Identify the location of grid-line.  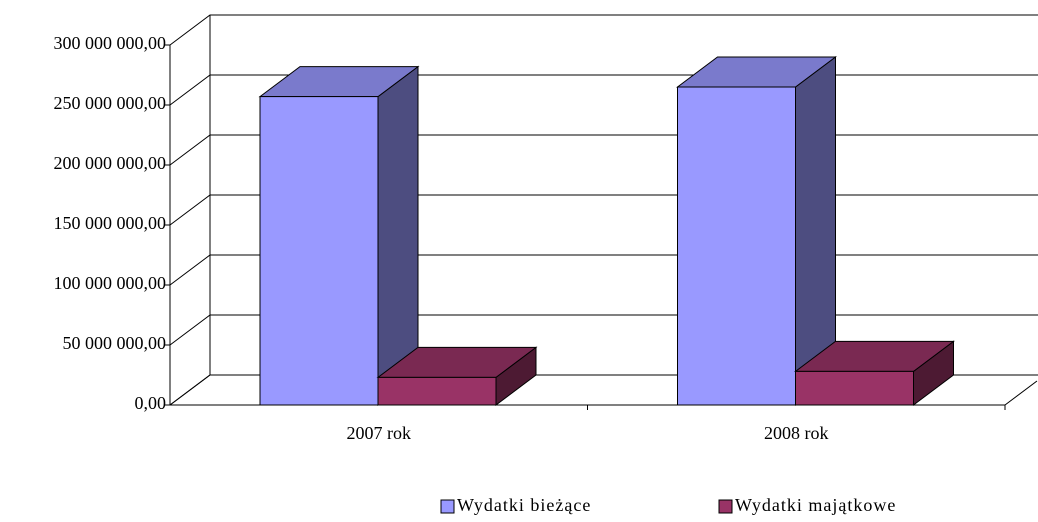
(603, 30).